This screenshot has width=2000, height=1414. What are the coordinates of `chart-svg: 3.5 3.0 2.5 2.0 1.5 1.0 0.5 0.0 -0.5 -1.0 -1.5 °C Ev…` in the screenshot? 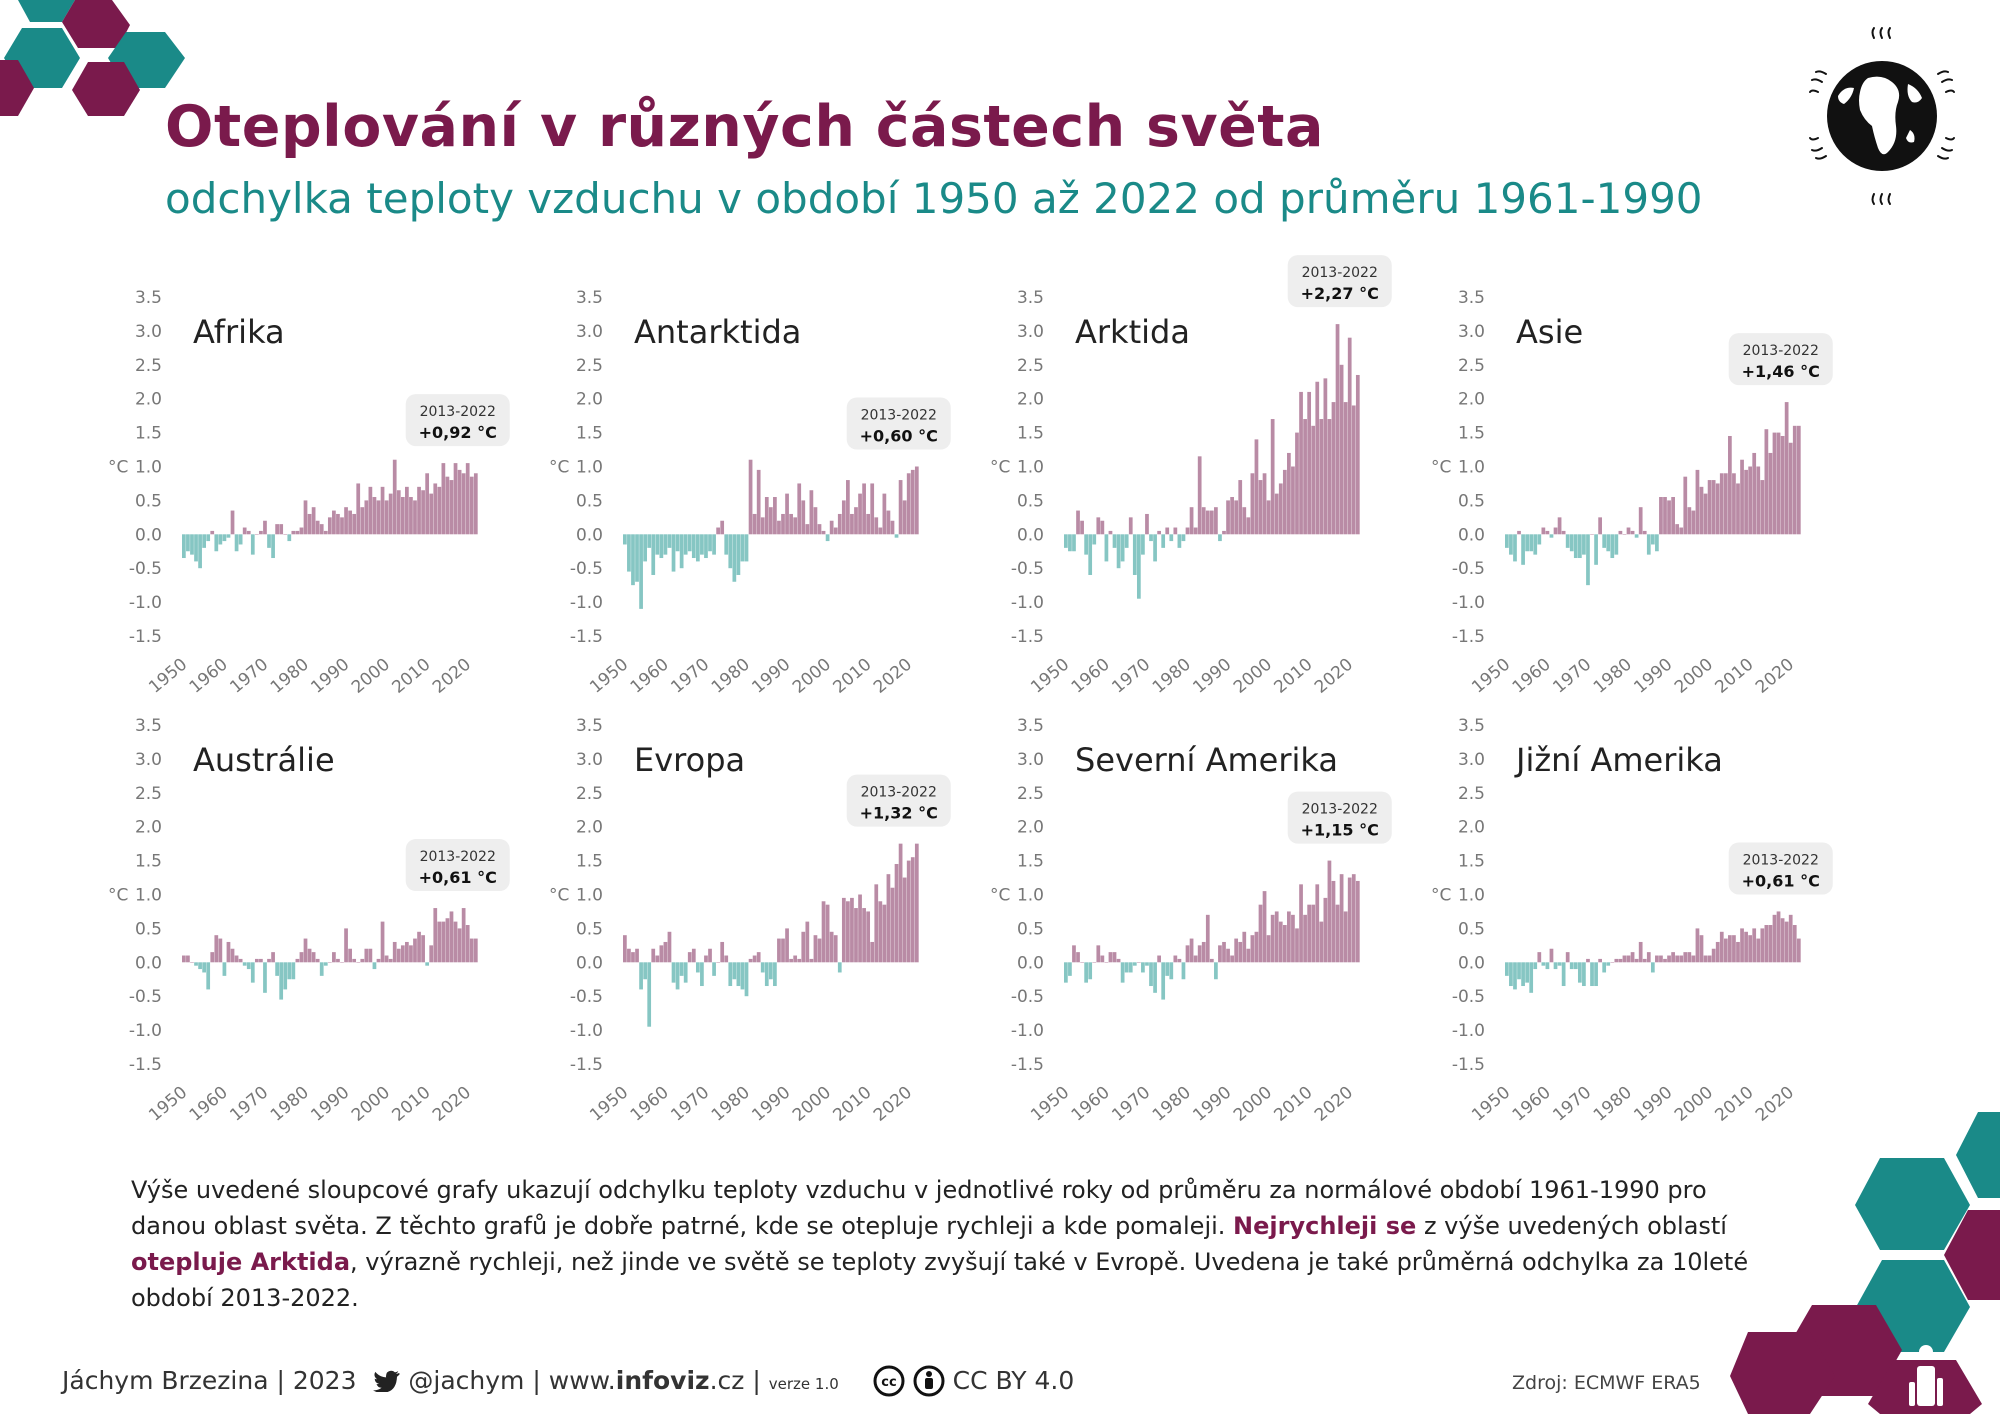 It's located at (750, 921).